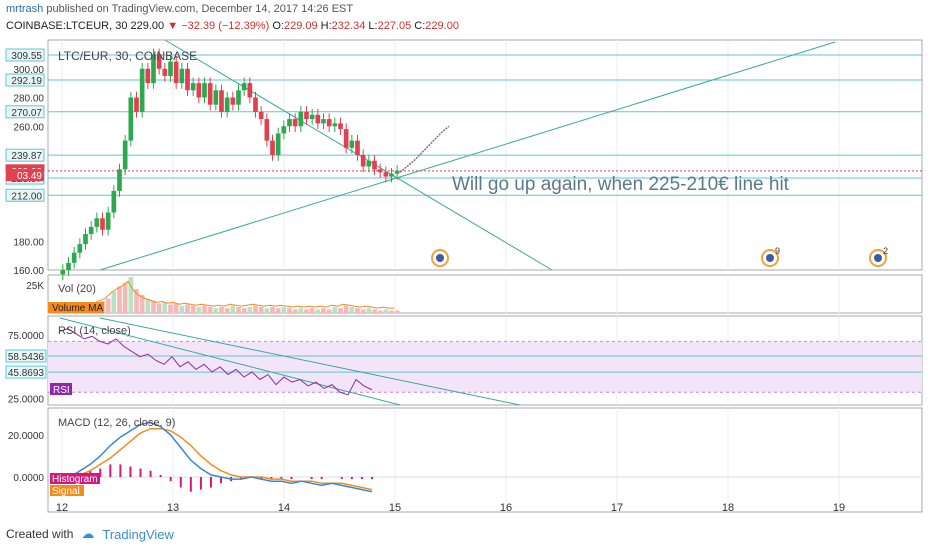 The height and width of the screenshot is (550, 932). I want to click on rsi-band, so click(485, 367).